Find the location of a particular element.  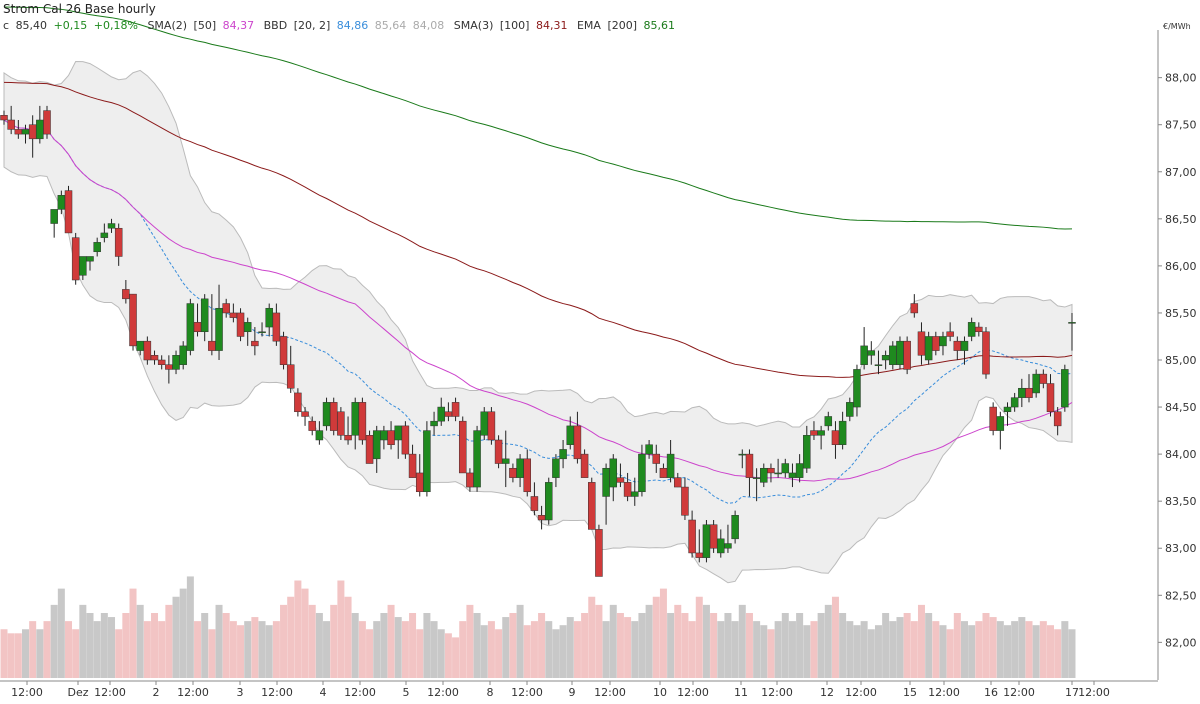

x-tick-label: 2 is located at coordinates (156, 692).